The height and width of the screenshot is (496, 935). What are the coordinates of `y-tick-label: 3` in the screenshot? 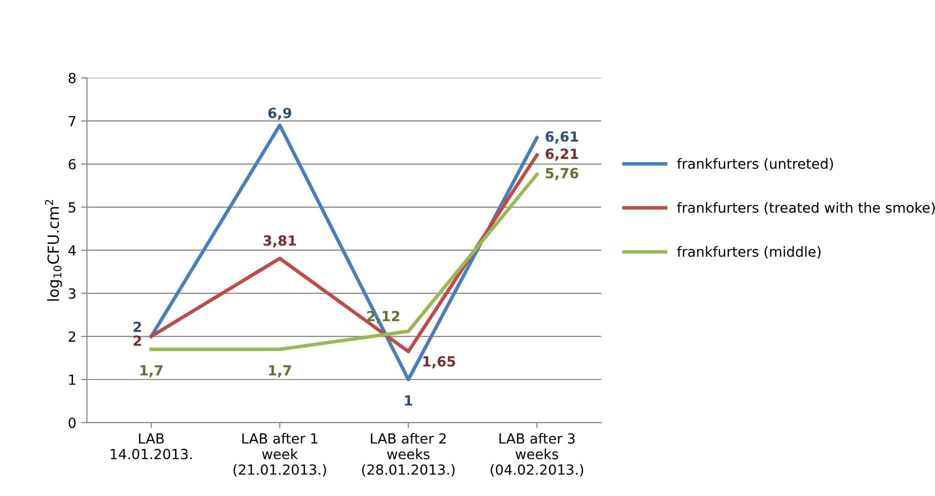 It's located at (72, 293).